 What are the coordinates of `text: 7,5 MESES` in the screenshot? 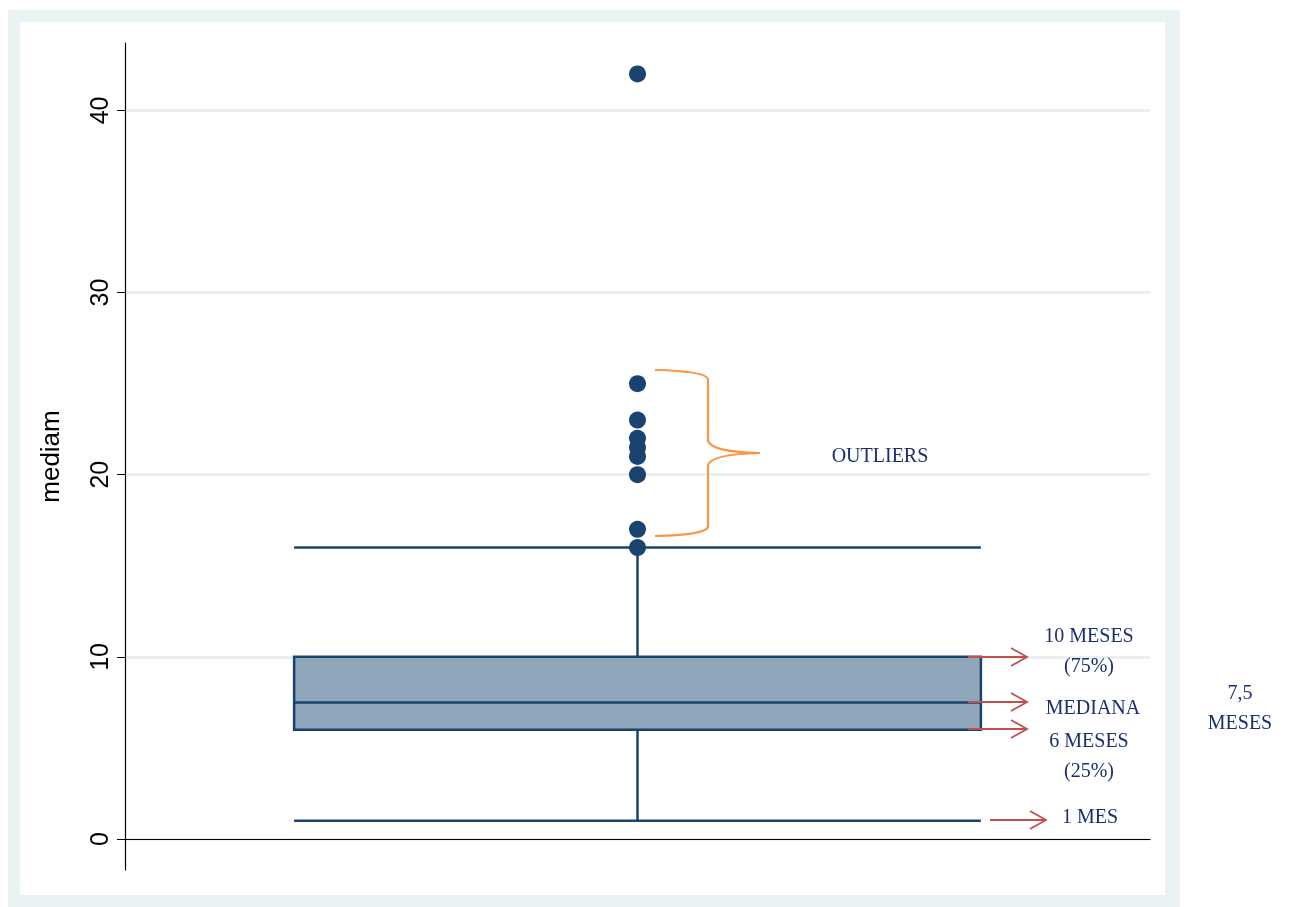 It's located at (1240, 707).